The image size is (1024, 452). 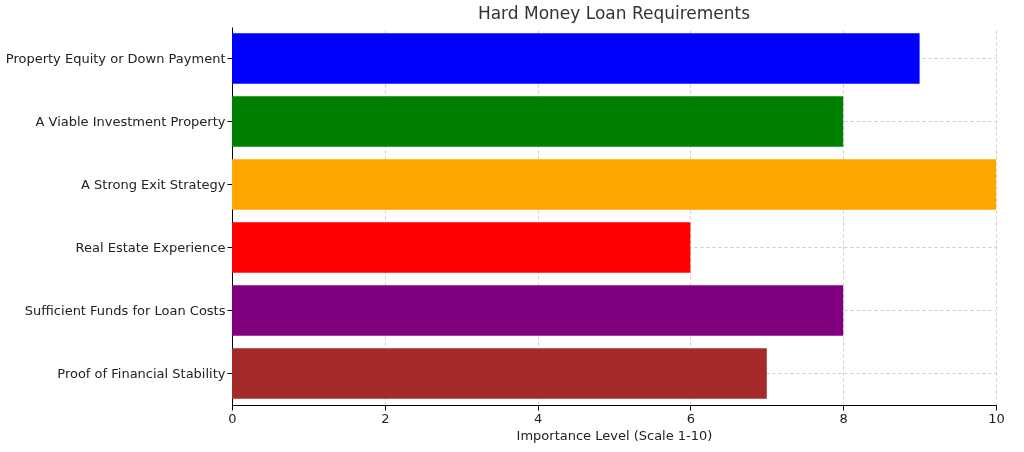 What do you see at coordinates (385, 418) in the screenshot?
I see `x-tick-label: 2` at bounding box center [385, 418].